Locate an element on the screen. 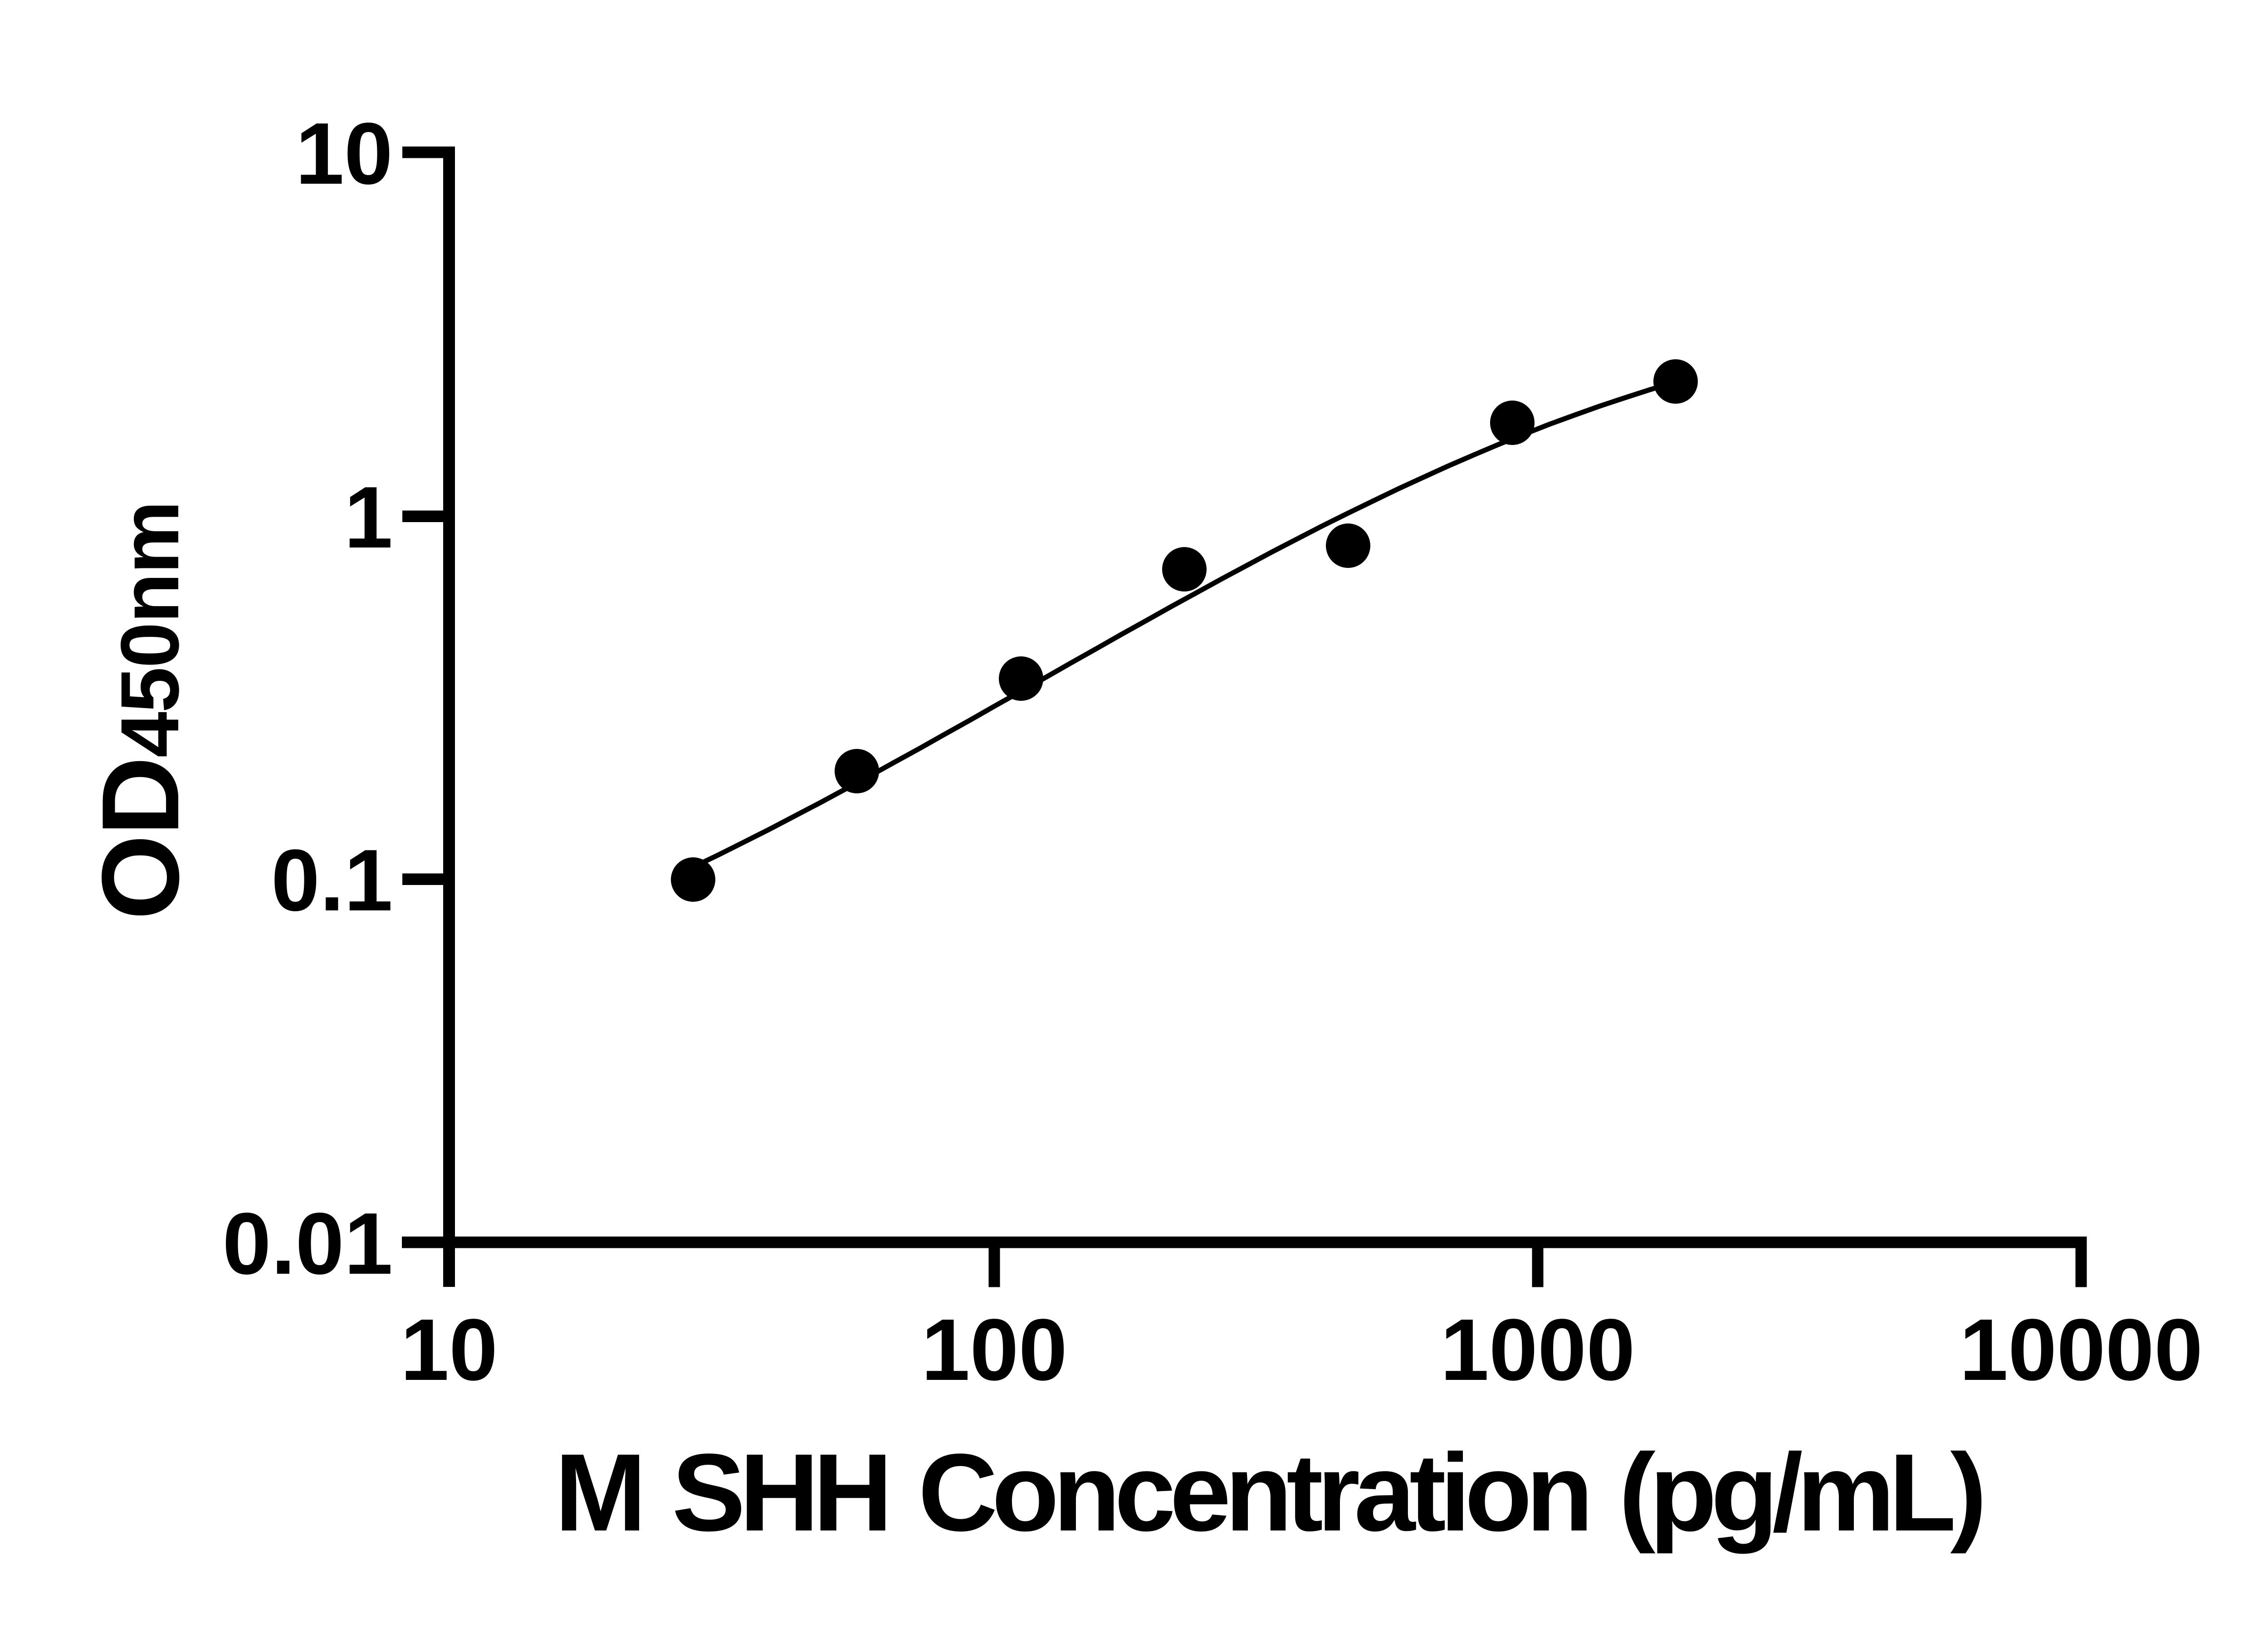  svg-text: 0.1 is located at coordinates (332, 880).